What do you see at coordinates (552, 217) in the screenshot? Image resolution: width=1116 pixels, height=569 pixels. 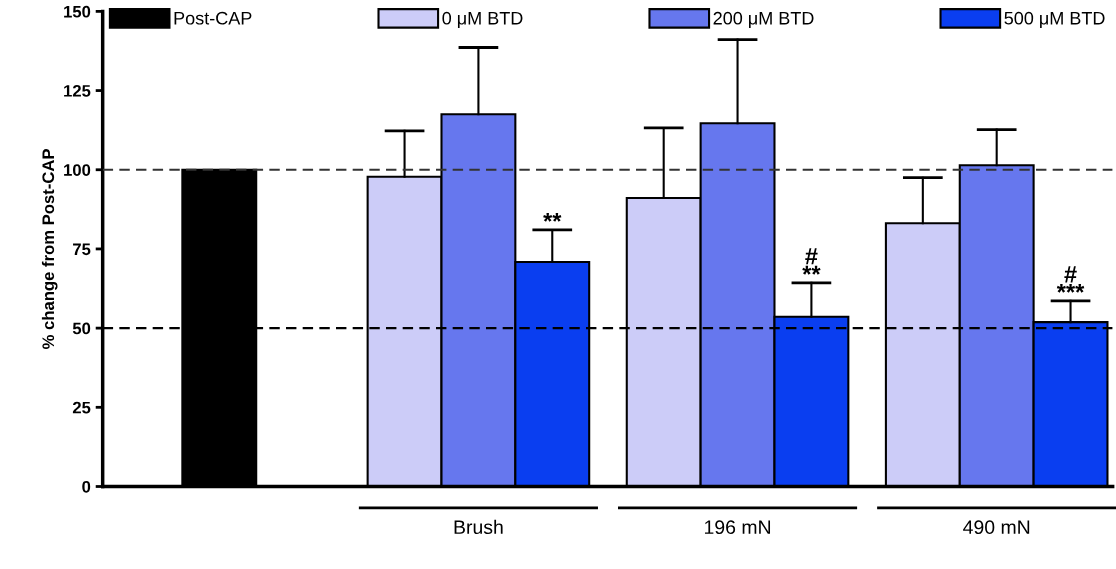 I see `annotation: **` at bounding box center [552, 217].